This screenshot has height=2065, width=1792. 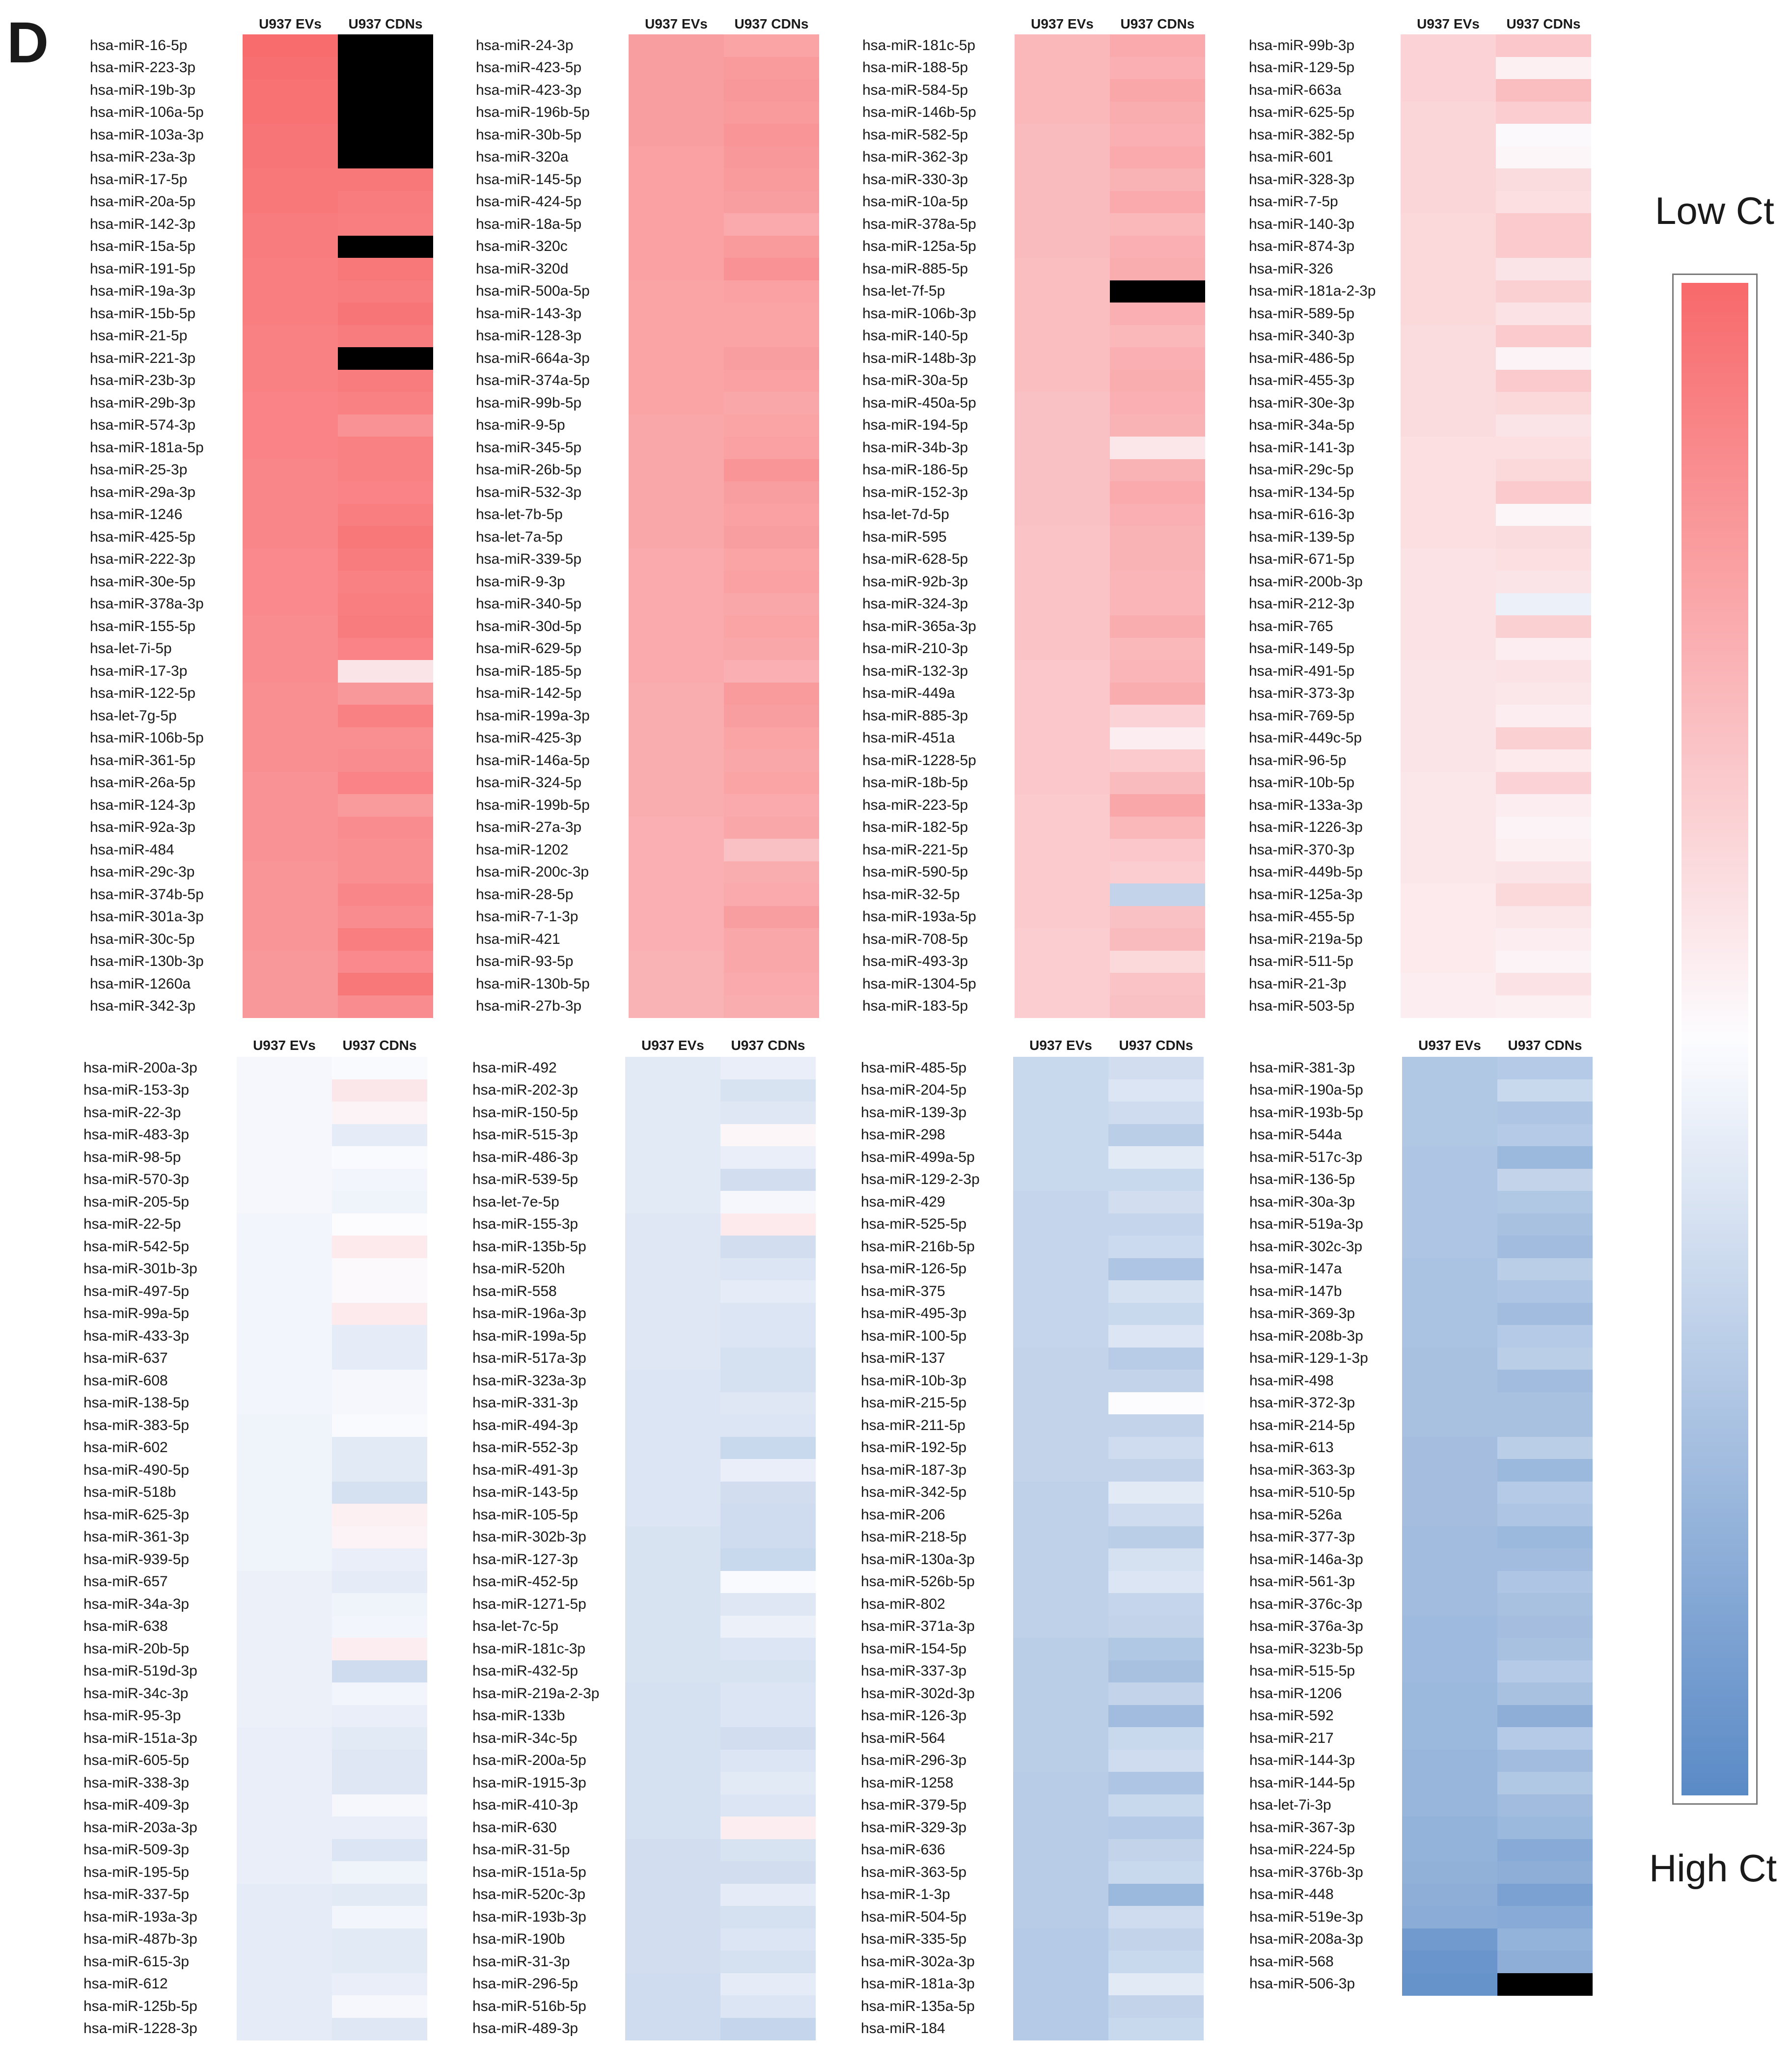 I want to click on row-label: hsa-miR-182-5p, so click(x=915, y=827).